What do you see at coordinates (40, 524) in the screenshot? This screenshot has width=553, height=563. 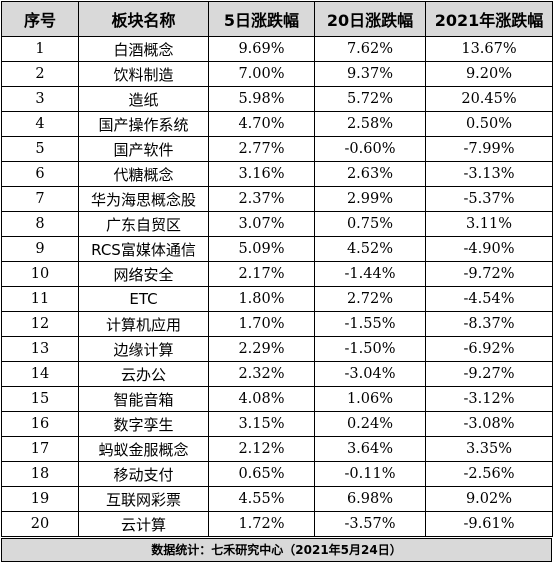 I see `row-index: 20` at bounding box center [40, 524].